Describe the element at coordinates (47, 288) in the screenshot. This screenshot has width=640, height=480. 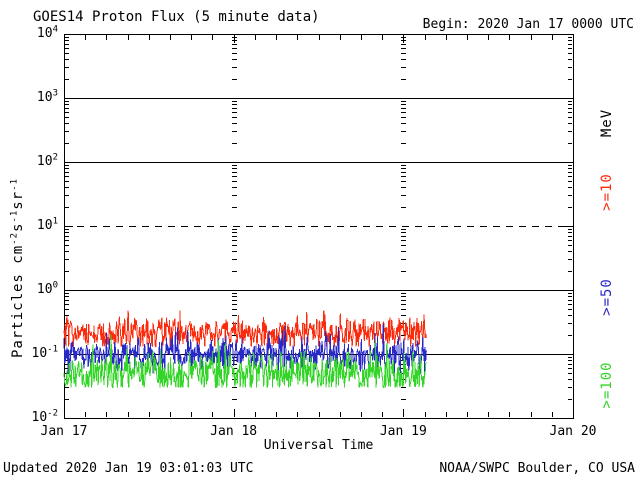
I see `y-tick-label: 10⁰` at that location.